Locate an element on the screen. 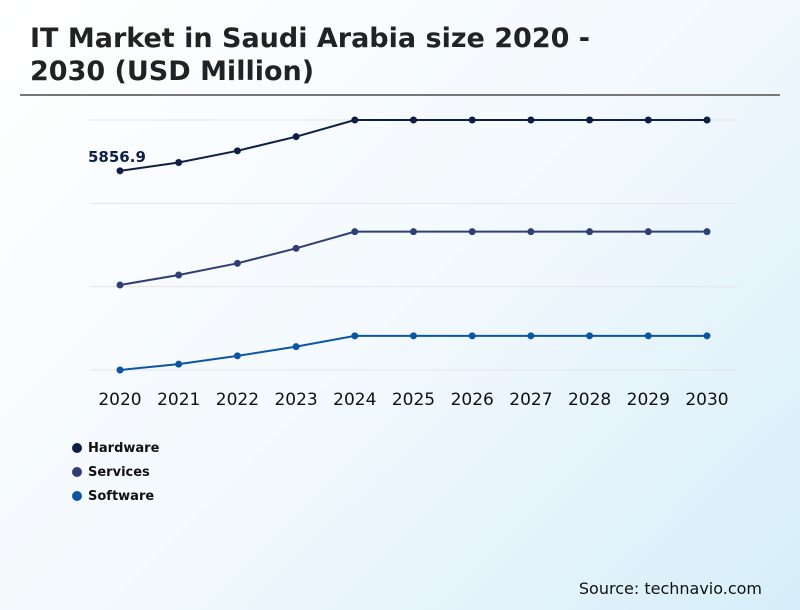  series-line-software is located at coordinates (413, 352).